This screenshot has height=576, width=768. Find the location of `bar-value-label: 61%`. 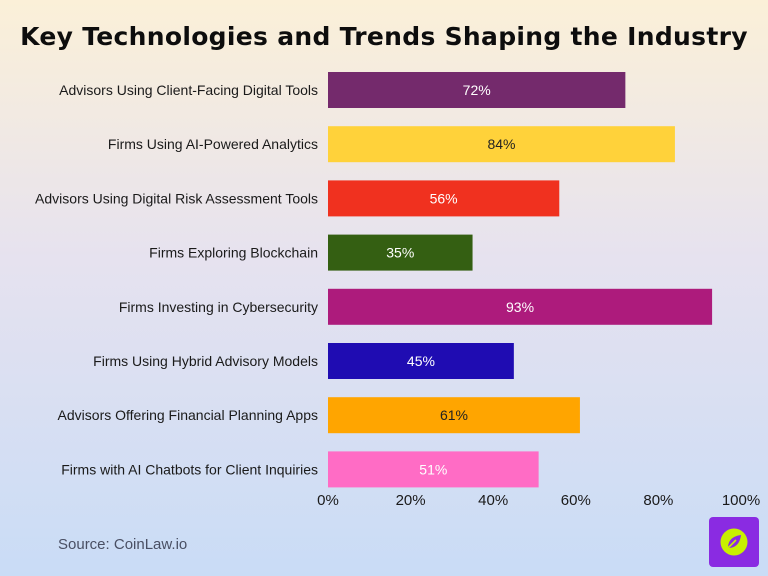

bar-value-label: 61% is located at coordinates (454, 415).